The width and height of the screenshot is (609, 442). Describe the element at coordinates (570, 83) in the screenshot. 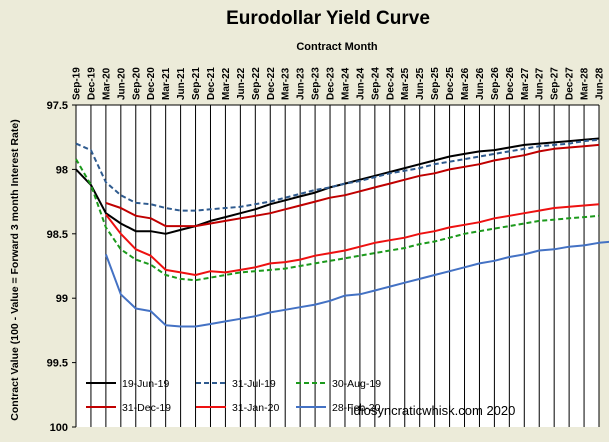

I see `x-tick-label-33: Dec-27` at that location.